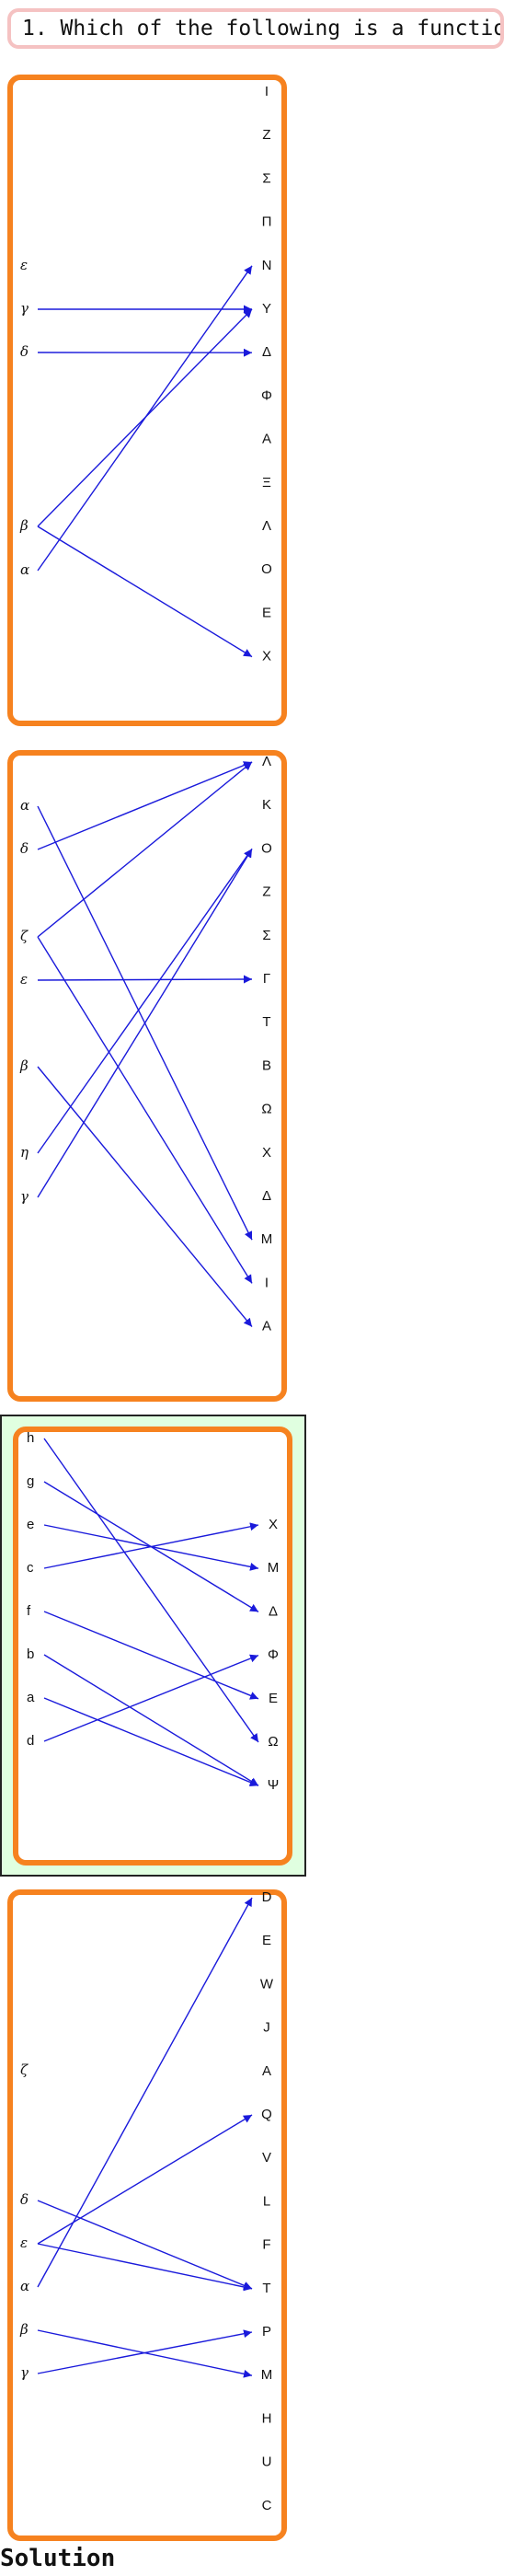  Describe the element at coordinates (267, 1283) in the screenshot. I see `codomain-label: I` at that location.